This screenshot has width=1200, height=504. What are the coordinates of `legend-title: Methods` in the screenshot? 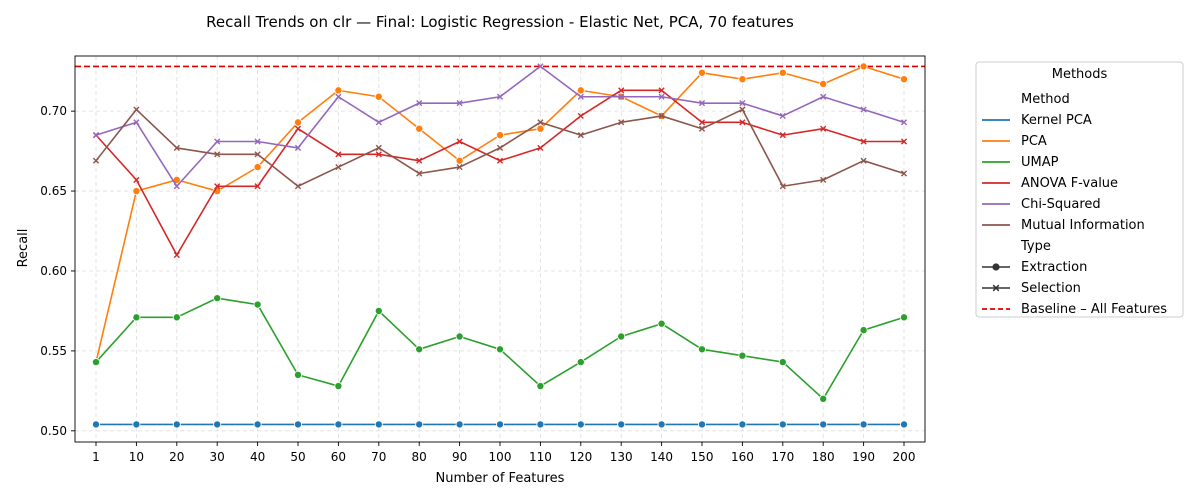 It's located at (1080, 74).